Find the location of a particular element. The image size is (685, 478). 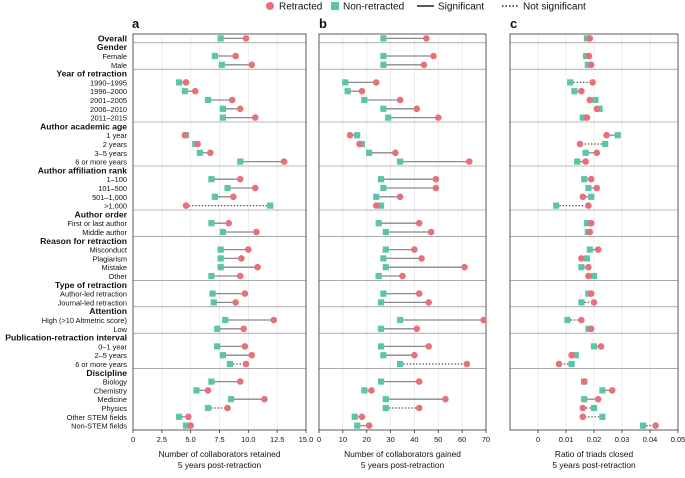

row-label: Chemistry is located at coordinates (111, 390).